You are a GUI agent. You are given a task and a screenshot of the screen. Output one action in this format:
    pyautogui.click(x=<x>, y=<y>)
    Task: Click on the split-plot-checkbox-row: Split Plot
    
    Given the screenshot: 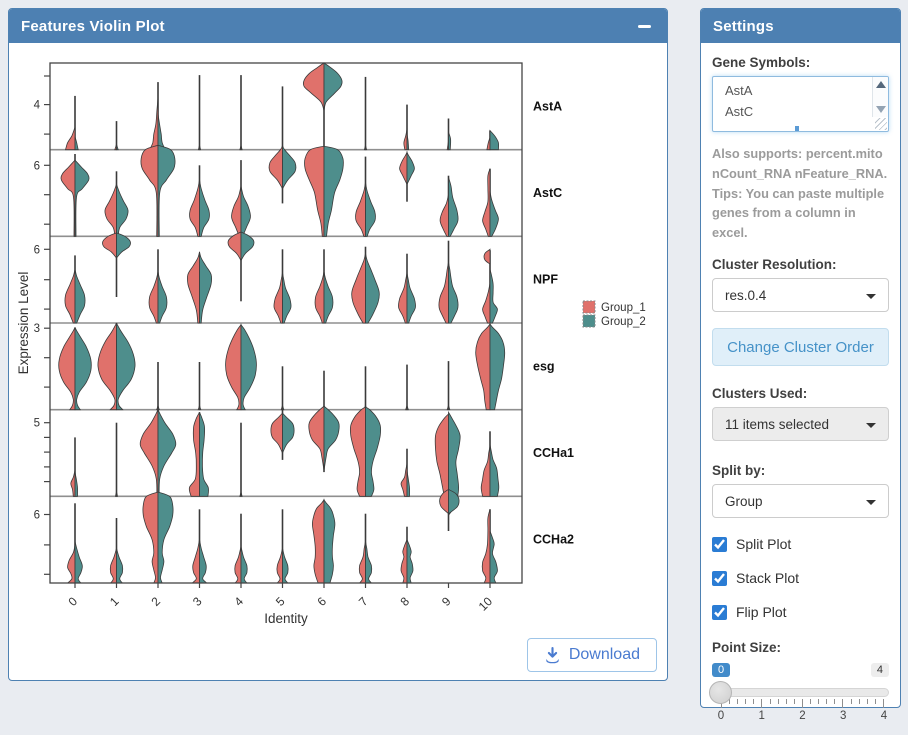 What is the action you would take?
    pyautogui.click(x=800, y=544)
    